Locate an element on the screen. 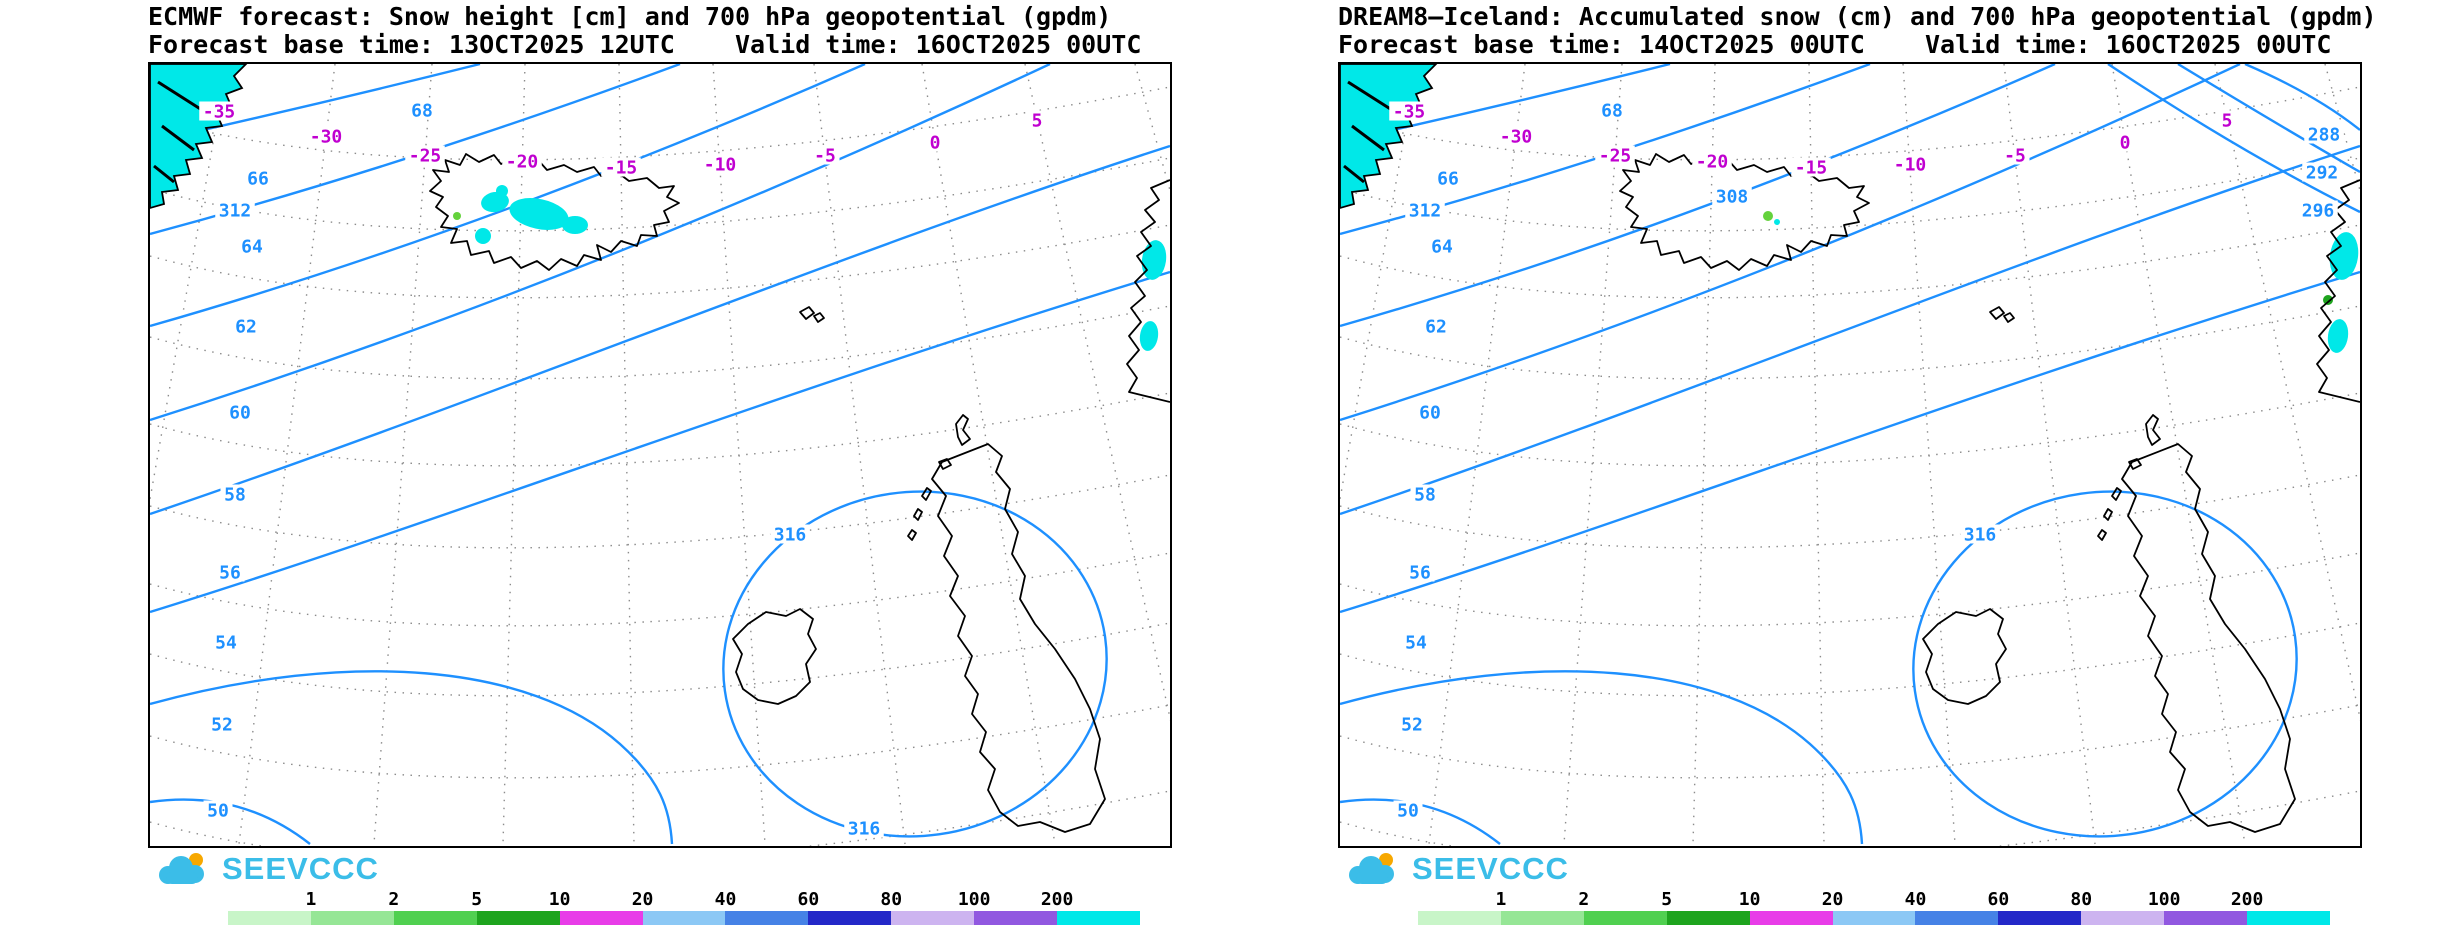 This screenshot has height=925, width=2449. longitude-label: 0 is located at coordinates (2125, 143).